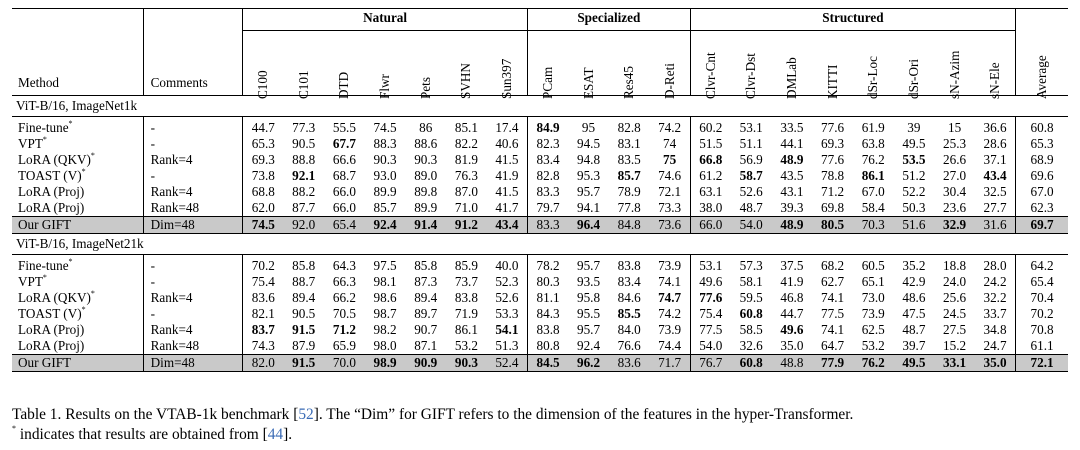 This screenshot has width=1080, height=450. Describe the element at coordinates (548, 207) in the screenshot. I see `value-cell: 79.7` at that location.